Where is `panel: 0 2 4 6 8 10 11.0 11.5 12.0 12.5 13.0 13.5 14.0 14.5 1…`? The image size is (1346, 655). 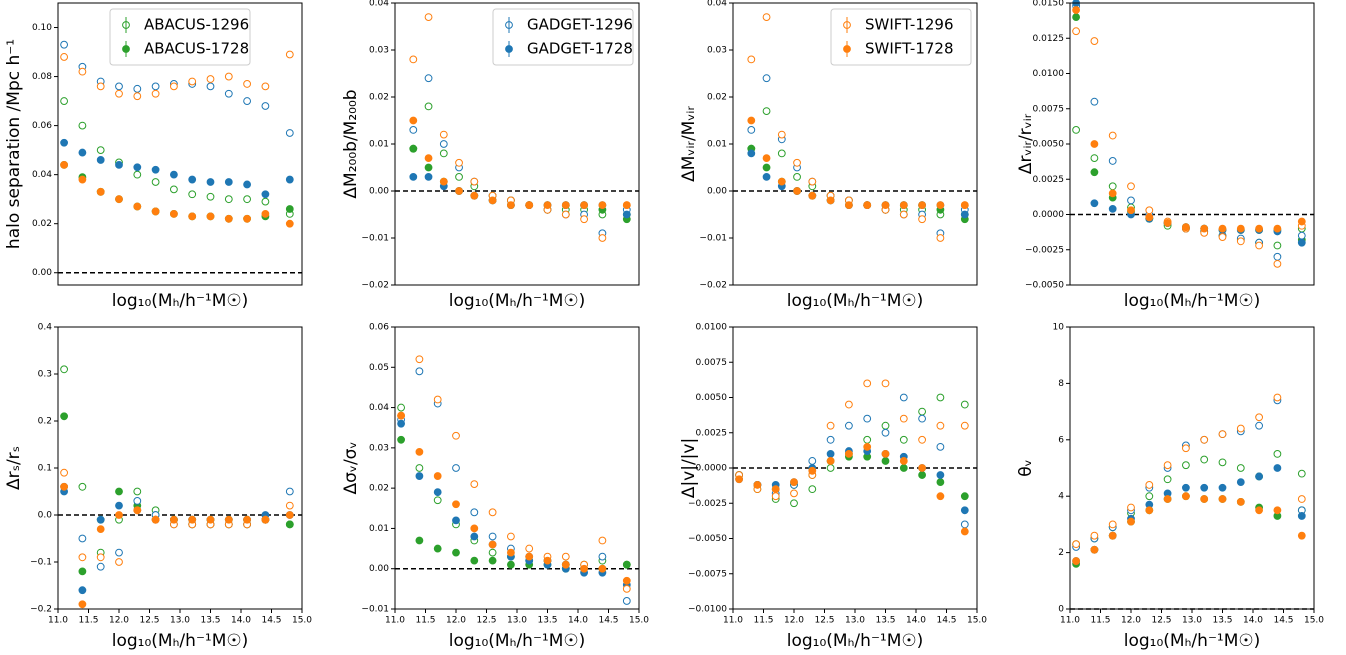
panel: 0 2 4 6 8 10 11.0 11.5 12.0 12.5 13.0 13.5 14.0 14.5 1… is located at coordinates (1170, 487).